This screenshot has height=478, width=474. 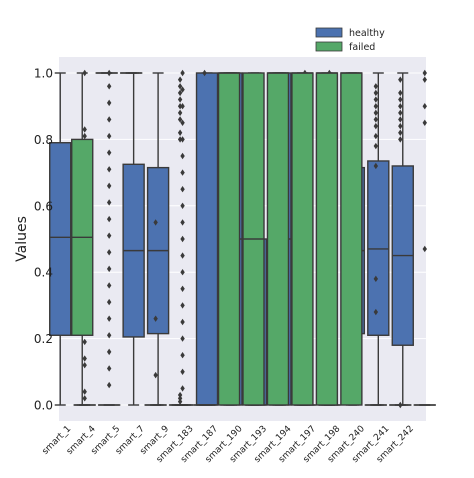 What do you see at coordinates (367, 33) in the screenshot?
I see `legend-label-healthy: healthy` at bounding box center [367, 33].